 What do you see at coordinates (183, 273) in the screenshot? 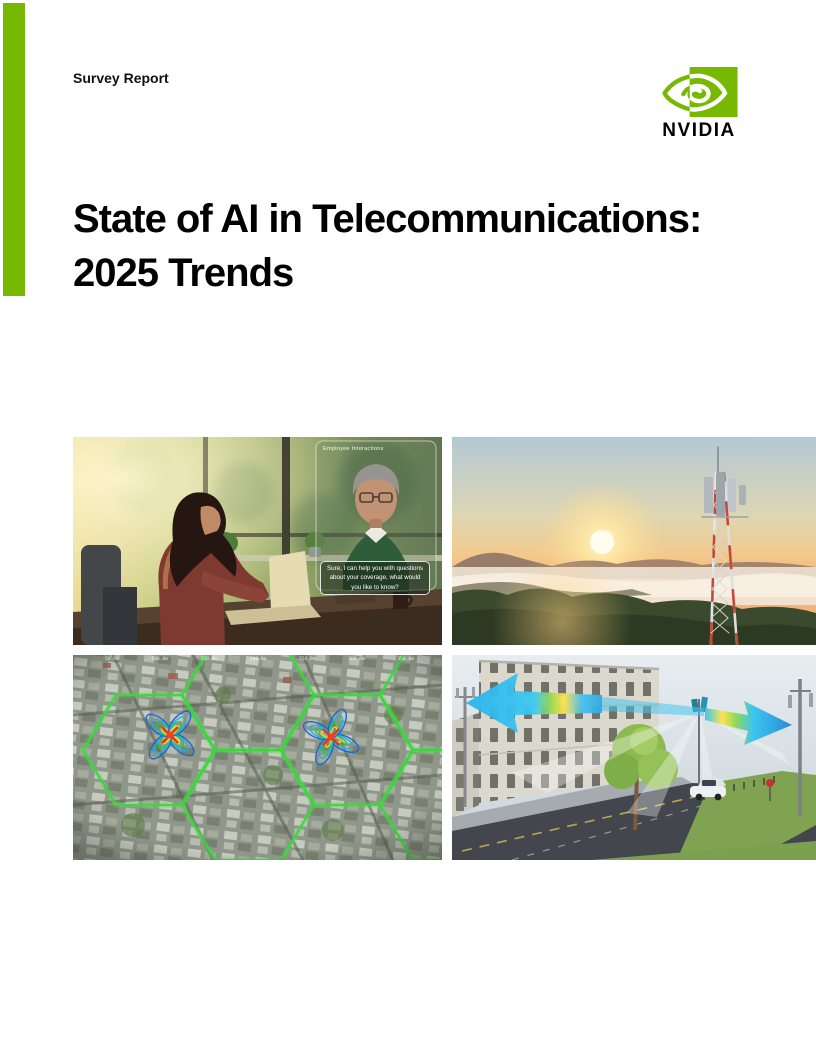
I see `title-line-2: 2025 Trends` at bounding box center [183, 273].